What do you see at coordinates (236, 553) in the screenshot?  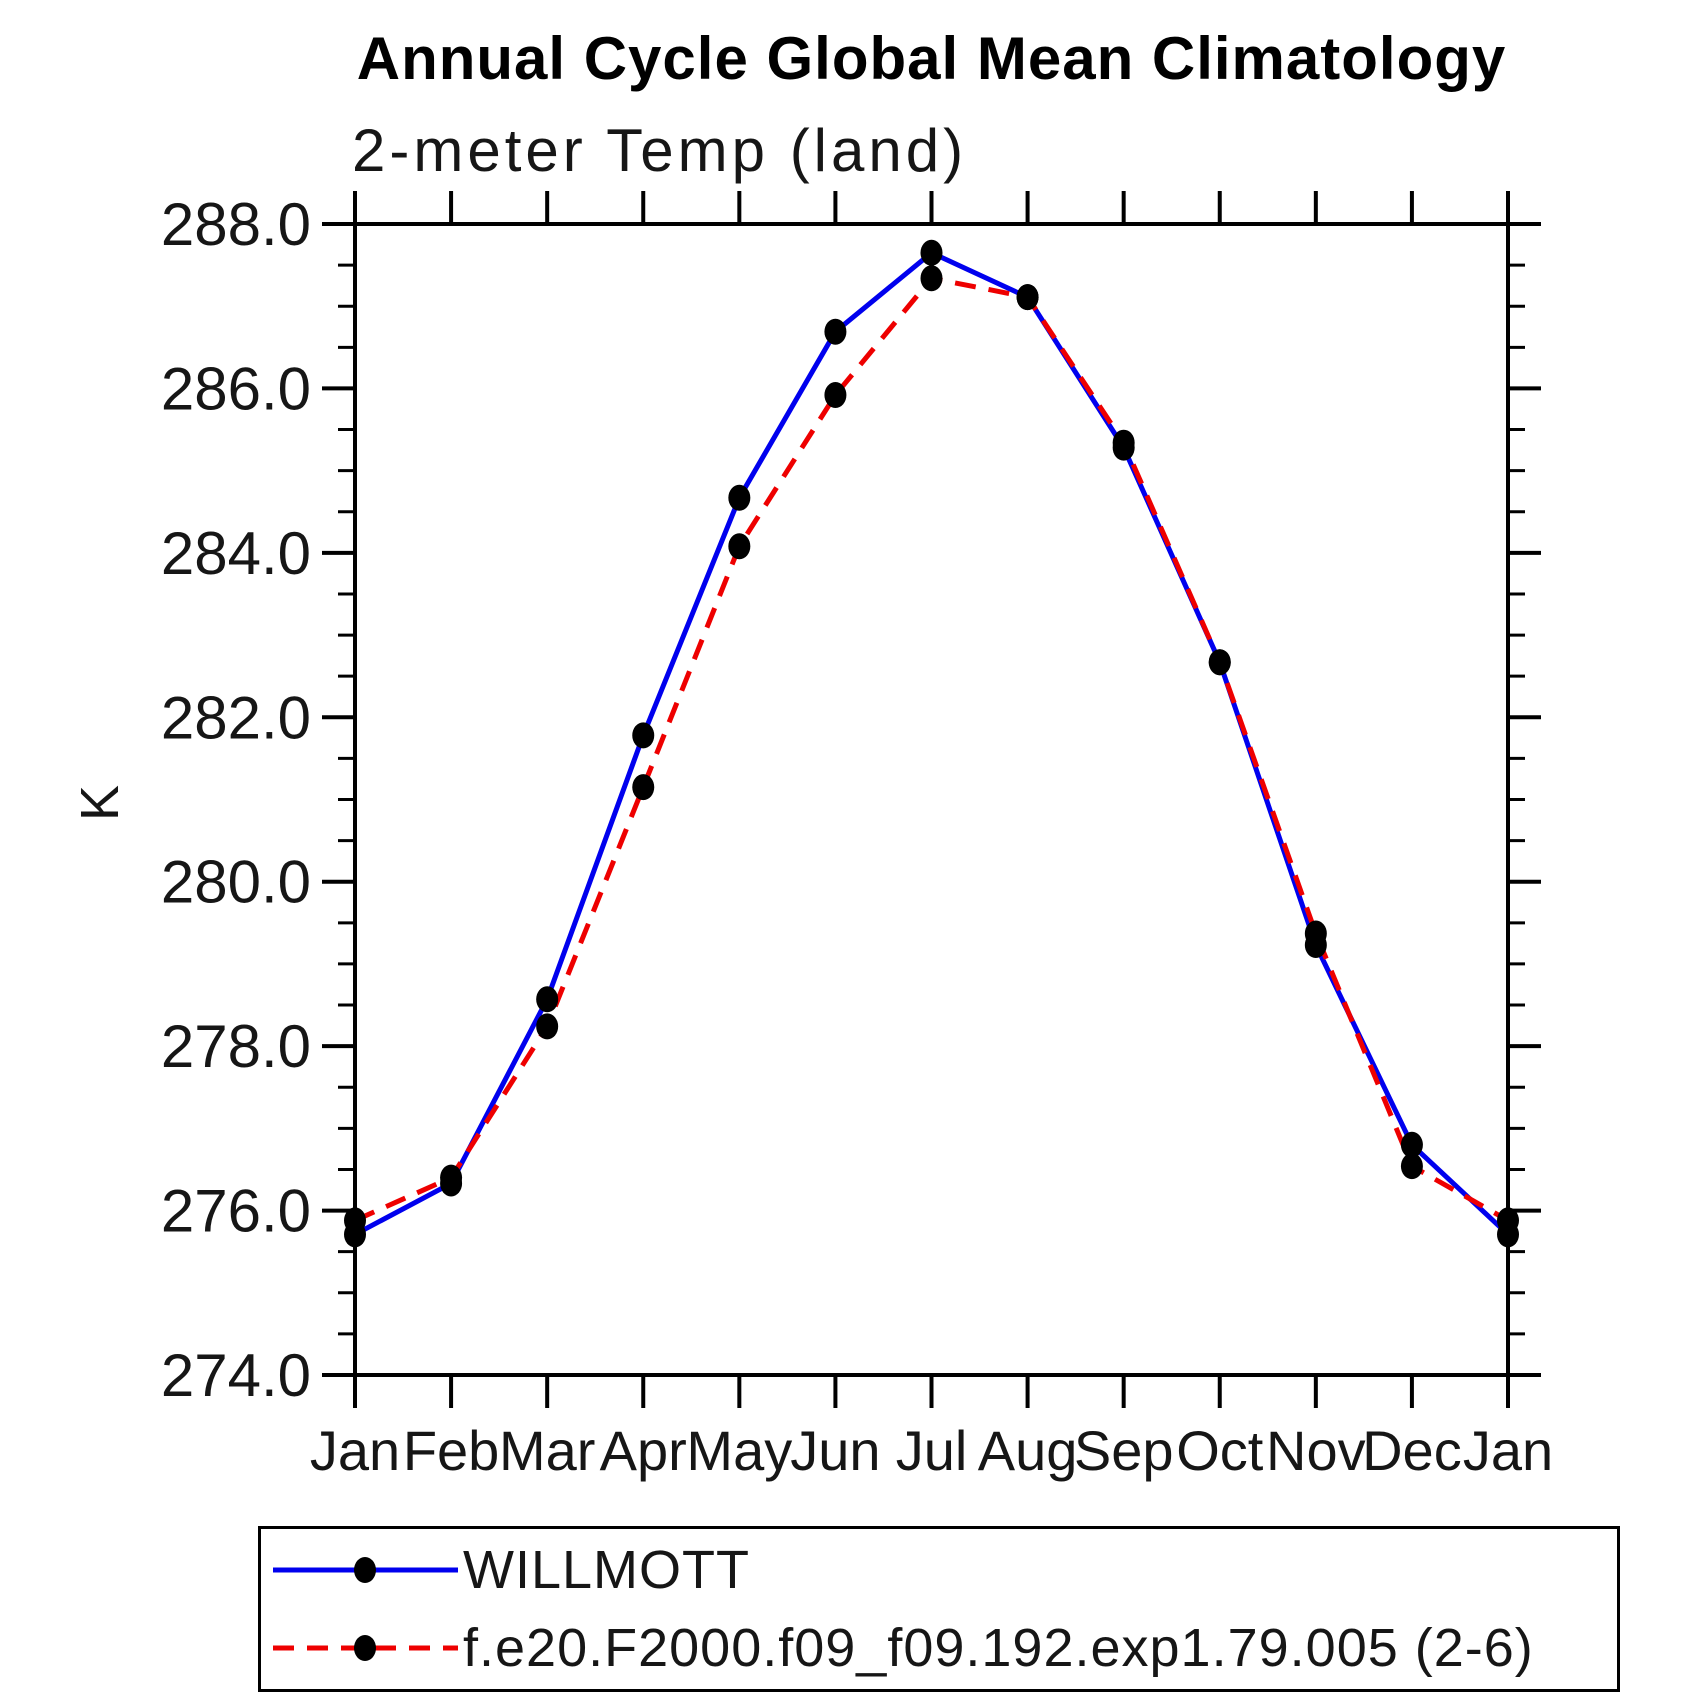 I see `y-axis-tick-label: 284.0` at bounding box center [236, 553].